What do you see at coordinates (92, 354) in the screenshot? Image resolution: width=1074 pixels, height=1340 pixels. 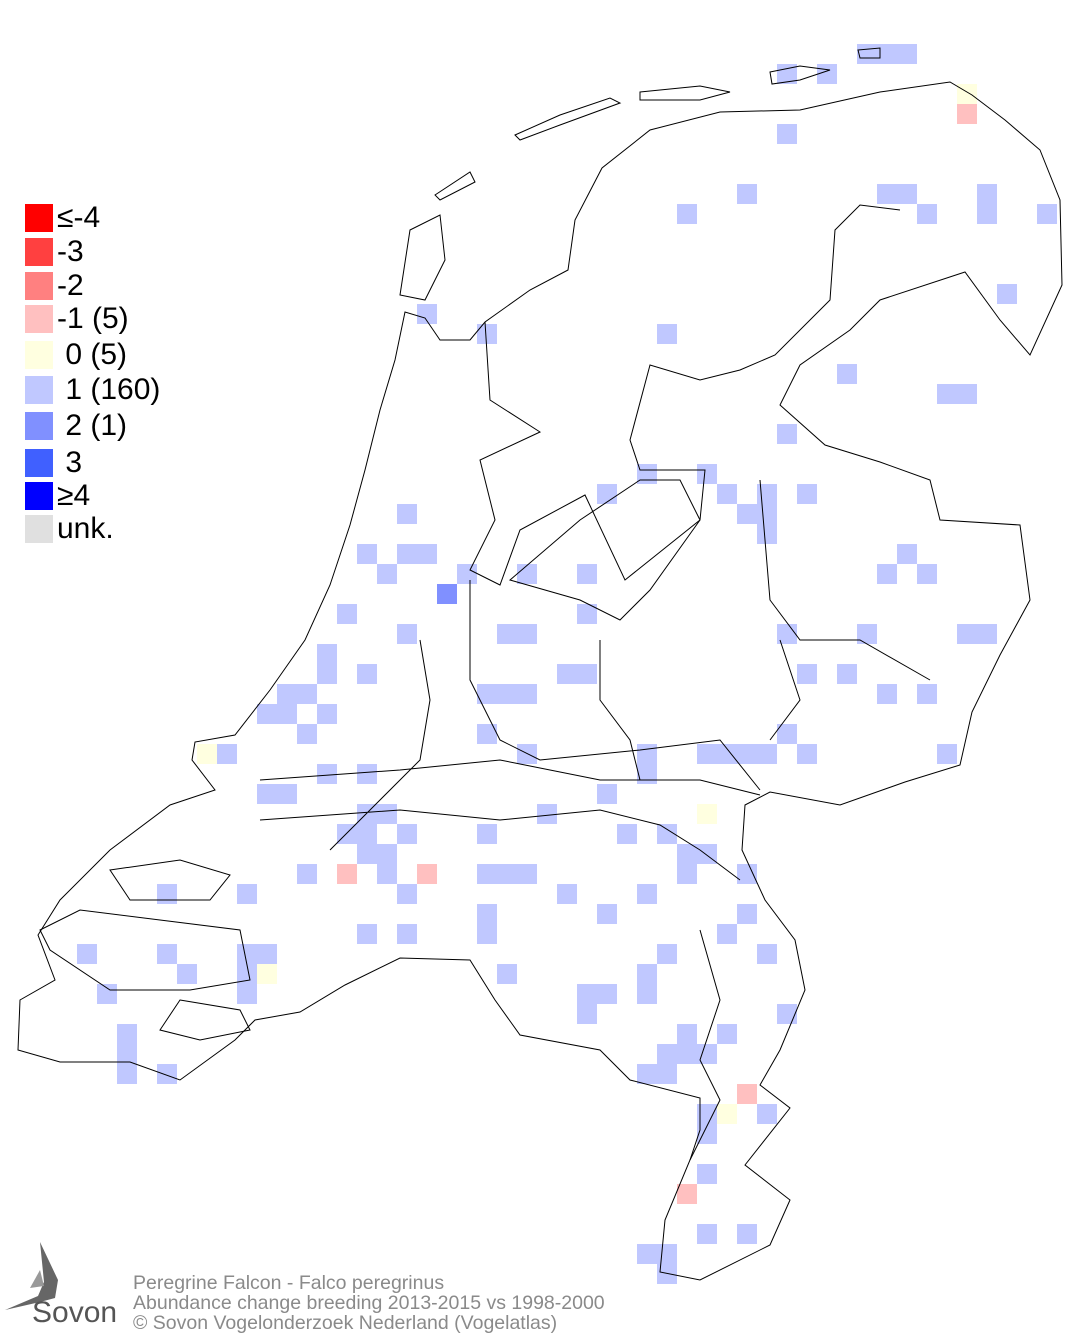 I see `legend-label: 0 (5)` at bounding box center [92, 354].